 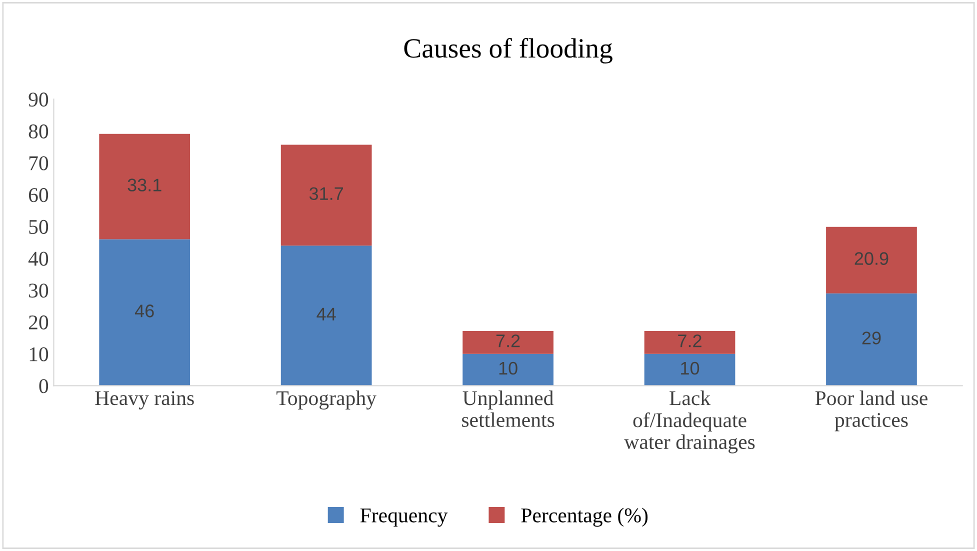 I want to click on x-tick-label: Heavy rains, so click(x=144, y=400).